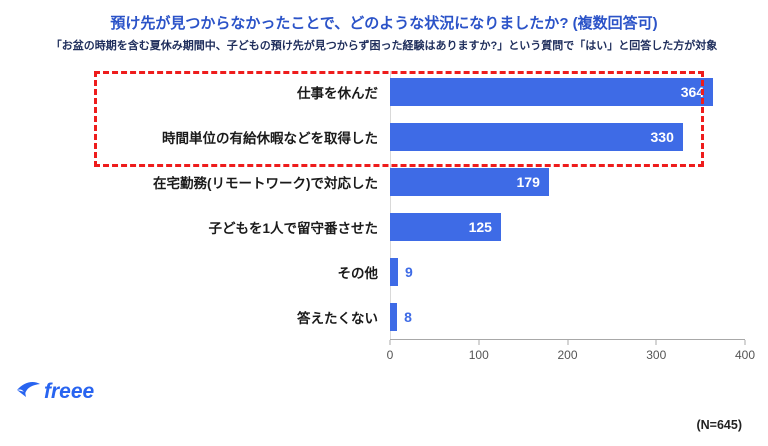  Describe the element at coordinates (390, 355) in the screenshot. I see `x-tick-label: 0` at that location.